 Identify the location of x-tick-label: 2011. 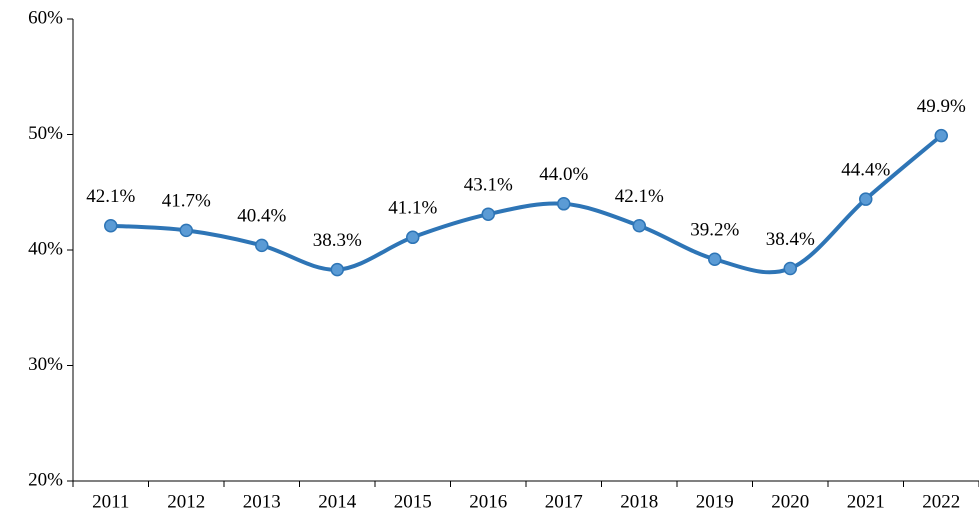
(110, 501).